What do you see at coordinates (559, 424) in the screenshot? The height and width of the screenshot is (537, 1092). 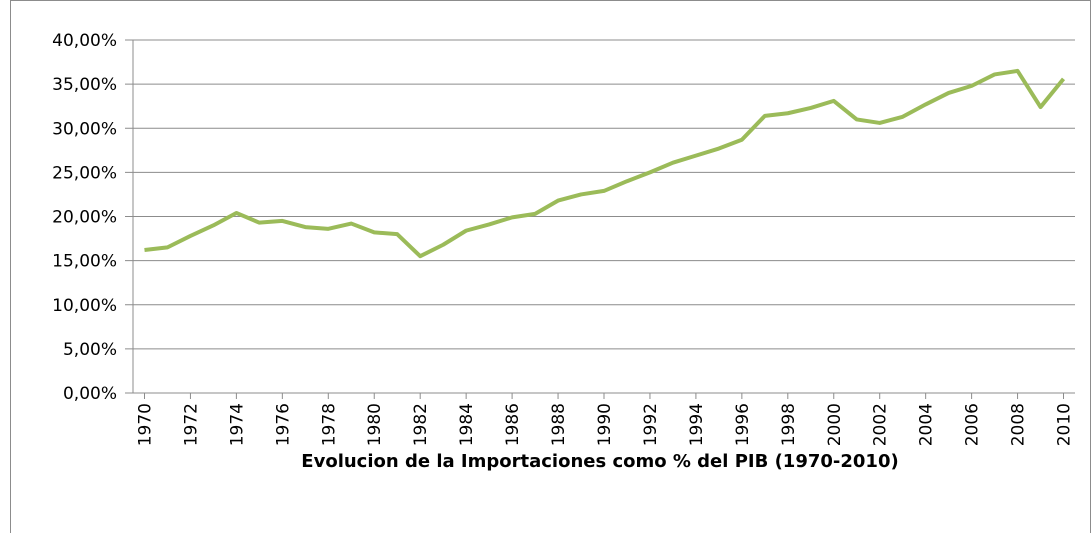 I see `x-tick-label: 1988` at bounding box center [559, 424].